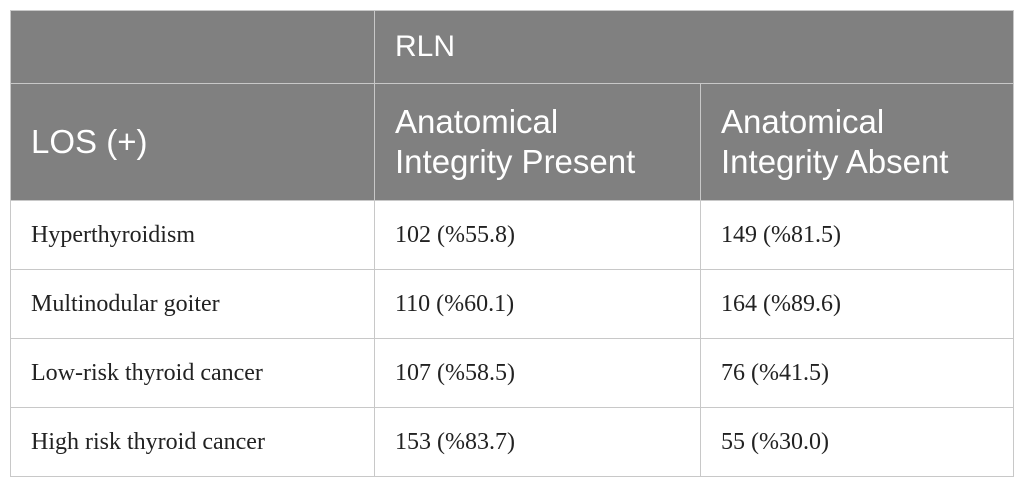  What do you see at coordinates (537, 442) in the screenshot?
I see `cell-present: 153 (%83.7)` at bounding box center [537, 442].